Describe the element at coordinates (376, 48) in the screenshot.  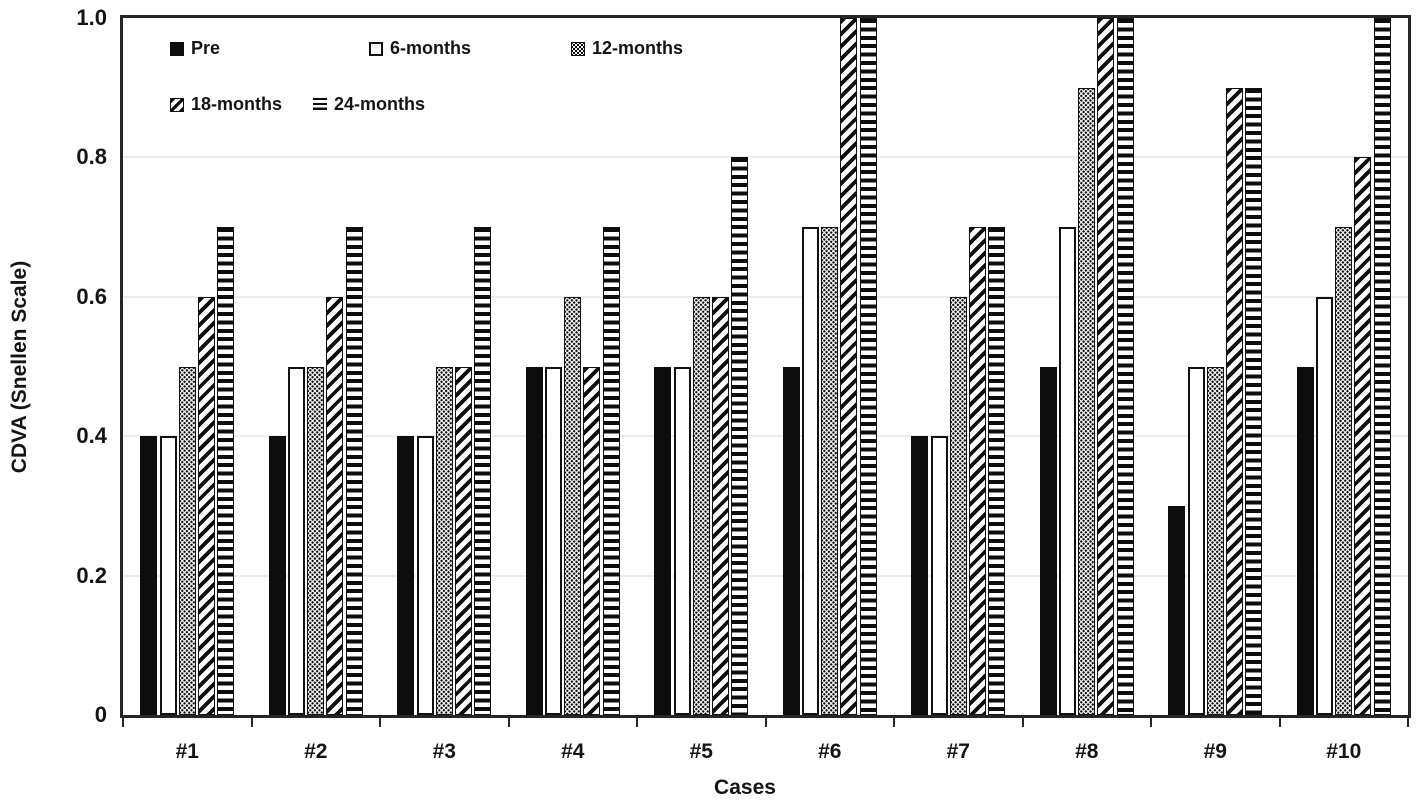
I see `legend-marker-white-open-icon` at that location.